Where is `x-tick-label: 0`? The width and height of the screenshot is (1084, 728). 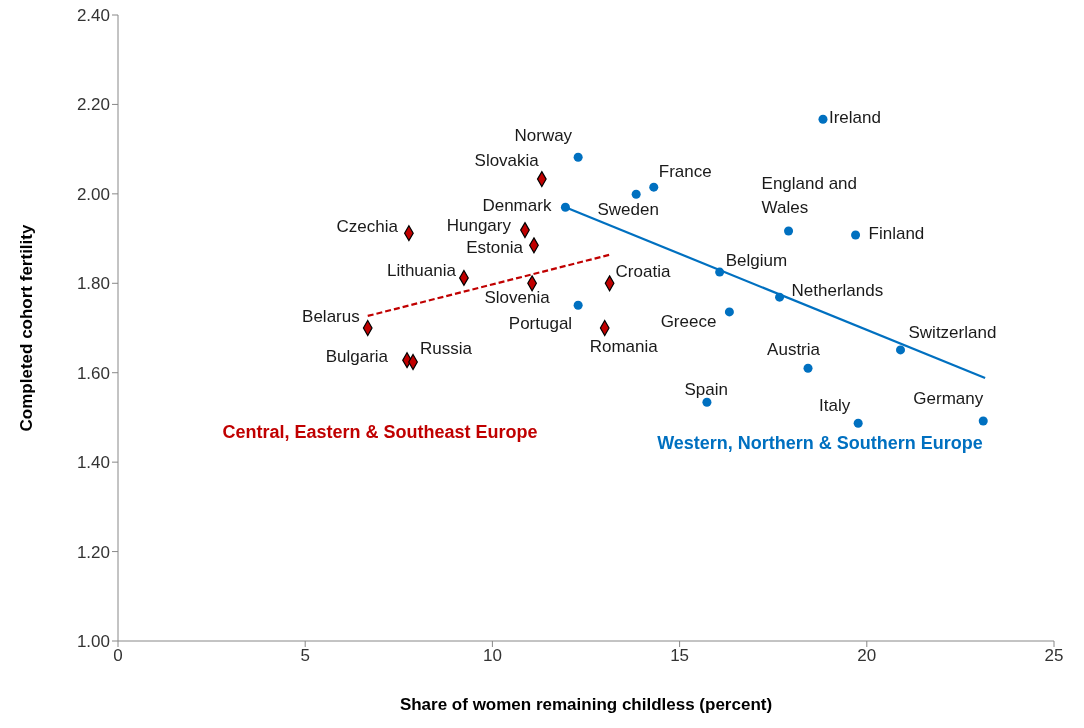
x-tick-label: 0 is located at coordinates (118, 656).